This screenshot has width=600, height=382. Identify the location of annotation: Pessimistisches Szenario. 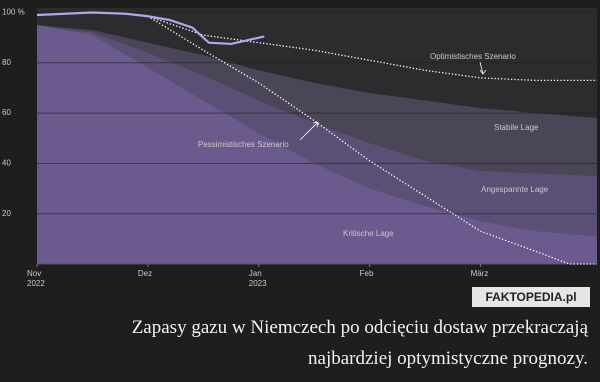
(243, 144).